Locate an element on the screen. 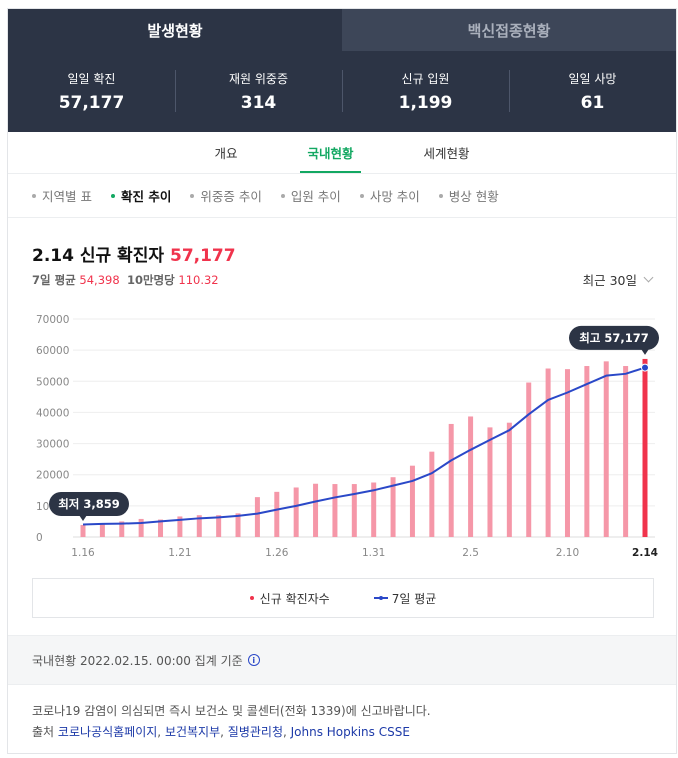  legend-line-icon is located at coordinates (380, 597).